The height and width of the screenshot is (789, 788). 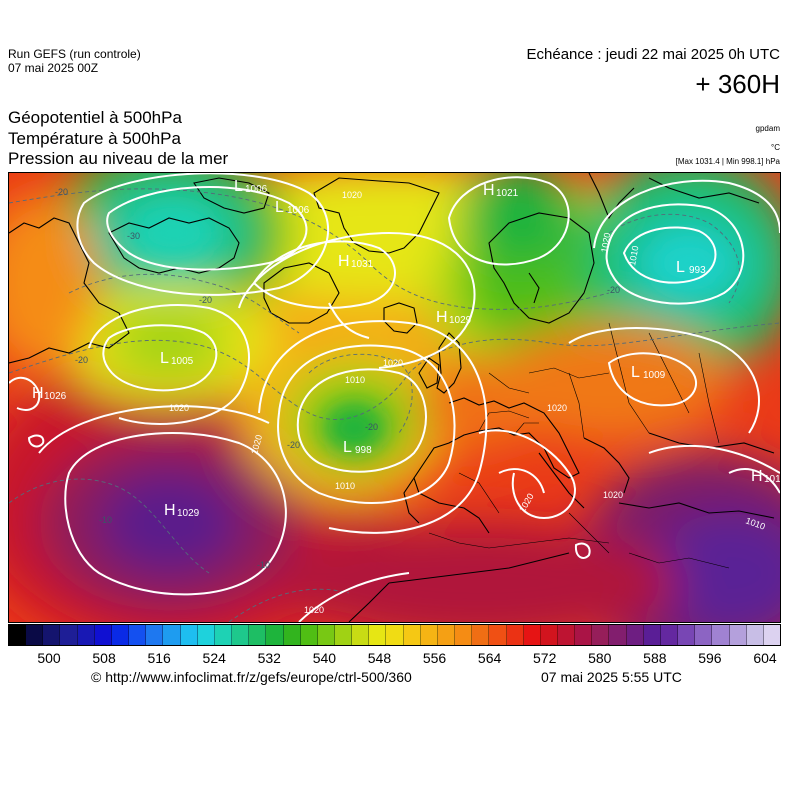 What do you see at coordinates (53, 68) in the screenshot?
I see `run-line-2: 07 mai 2025 00Z` at bounding box center [53, 68].